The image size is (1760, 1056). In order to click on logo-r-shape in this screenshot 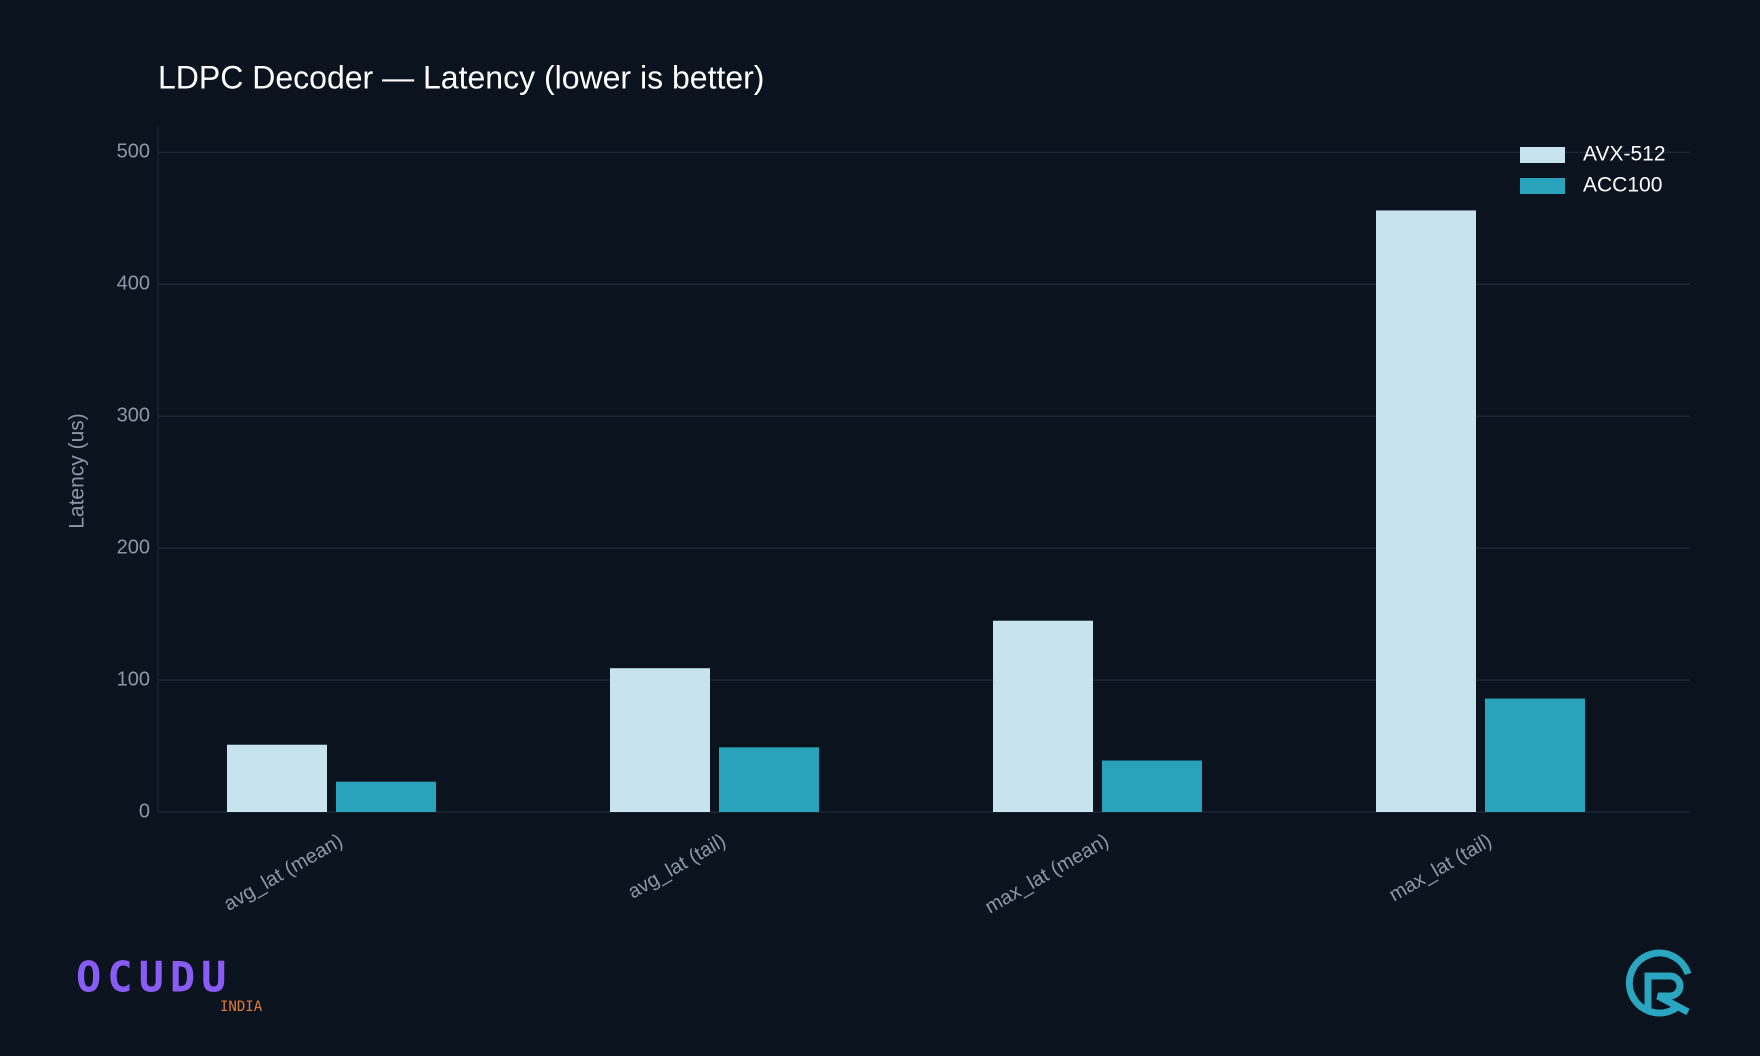, I will do `click(1667, 994)`.